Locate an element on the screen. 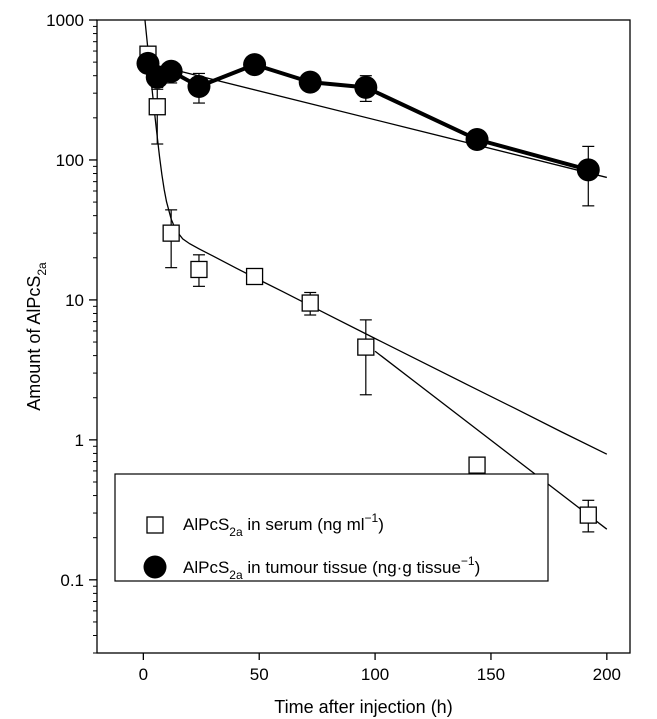 Image resolution: width=657 pixels, height=719 pixels. legend-box is located at coordinates (331, 527).